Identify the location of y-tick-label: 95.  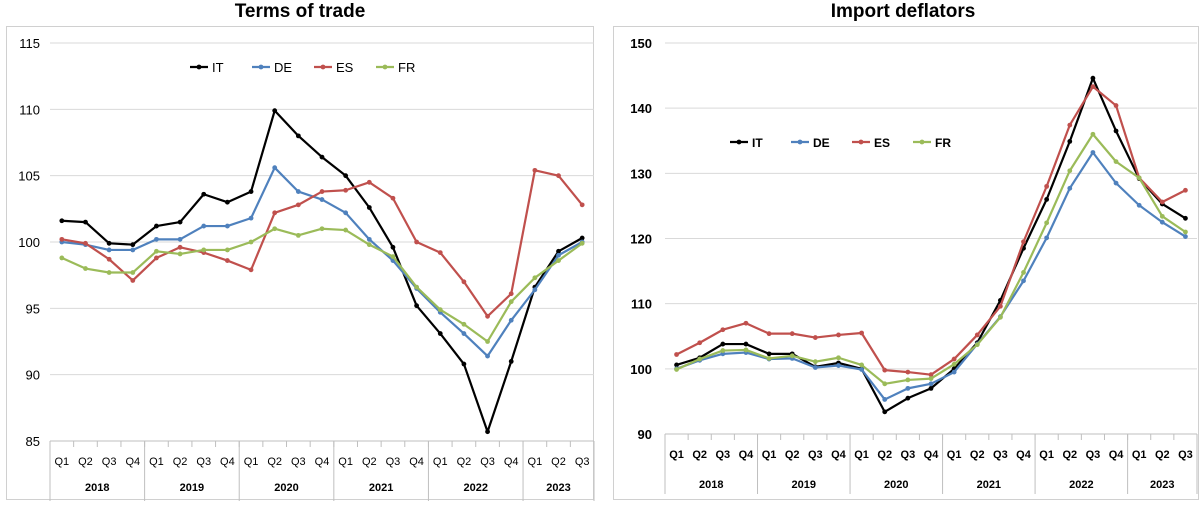
(33, 308).